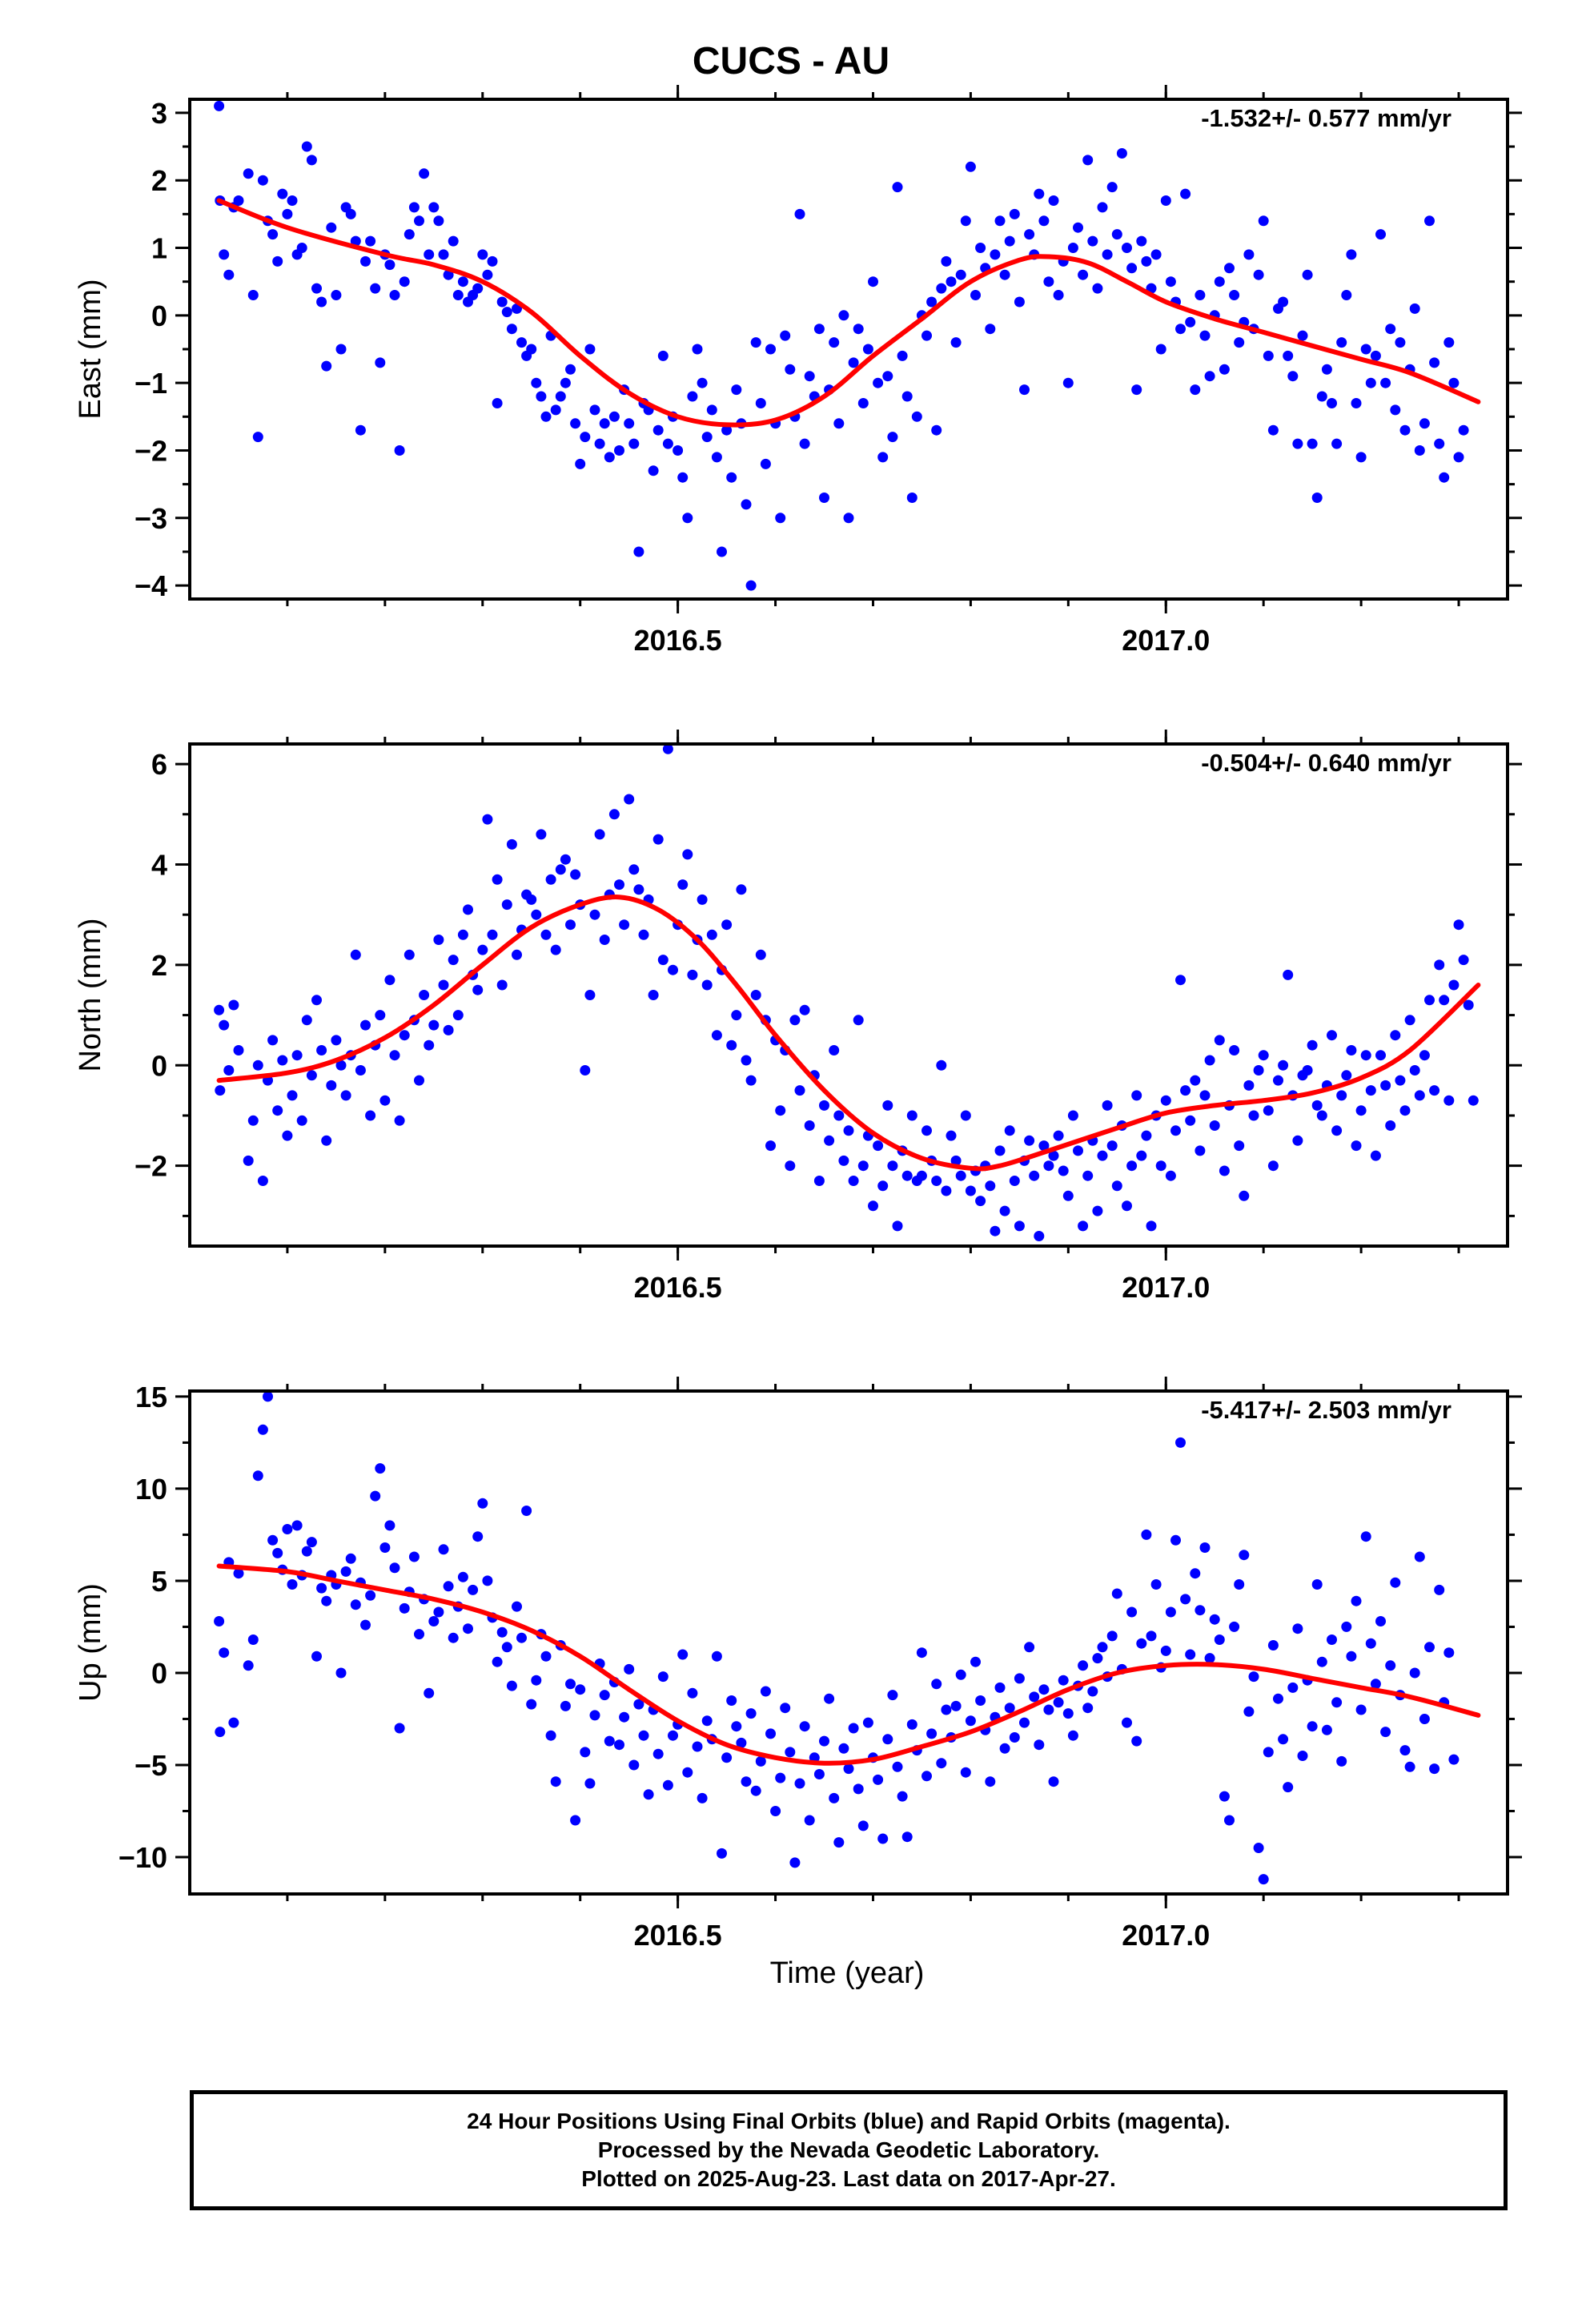 The height and width of the screenshot is (2324, 1582). What do you see at coordinates (91, 995) in the screenshot?
I see `y-axis-label: North (mm)` at bounding box center [91, 995].